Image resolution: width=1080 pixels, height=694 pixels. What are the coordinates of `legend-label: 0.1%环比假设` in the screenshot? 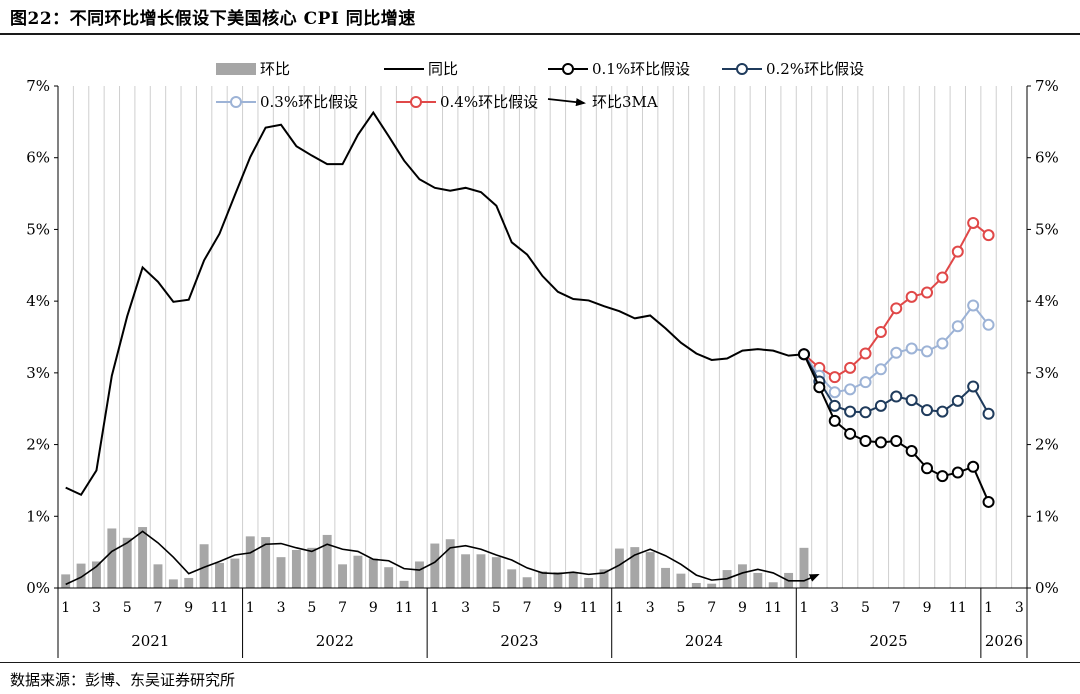 It's located at (641, 69).